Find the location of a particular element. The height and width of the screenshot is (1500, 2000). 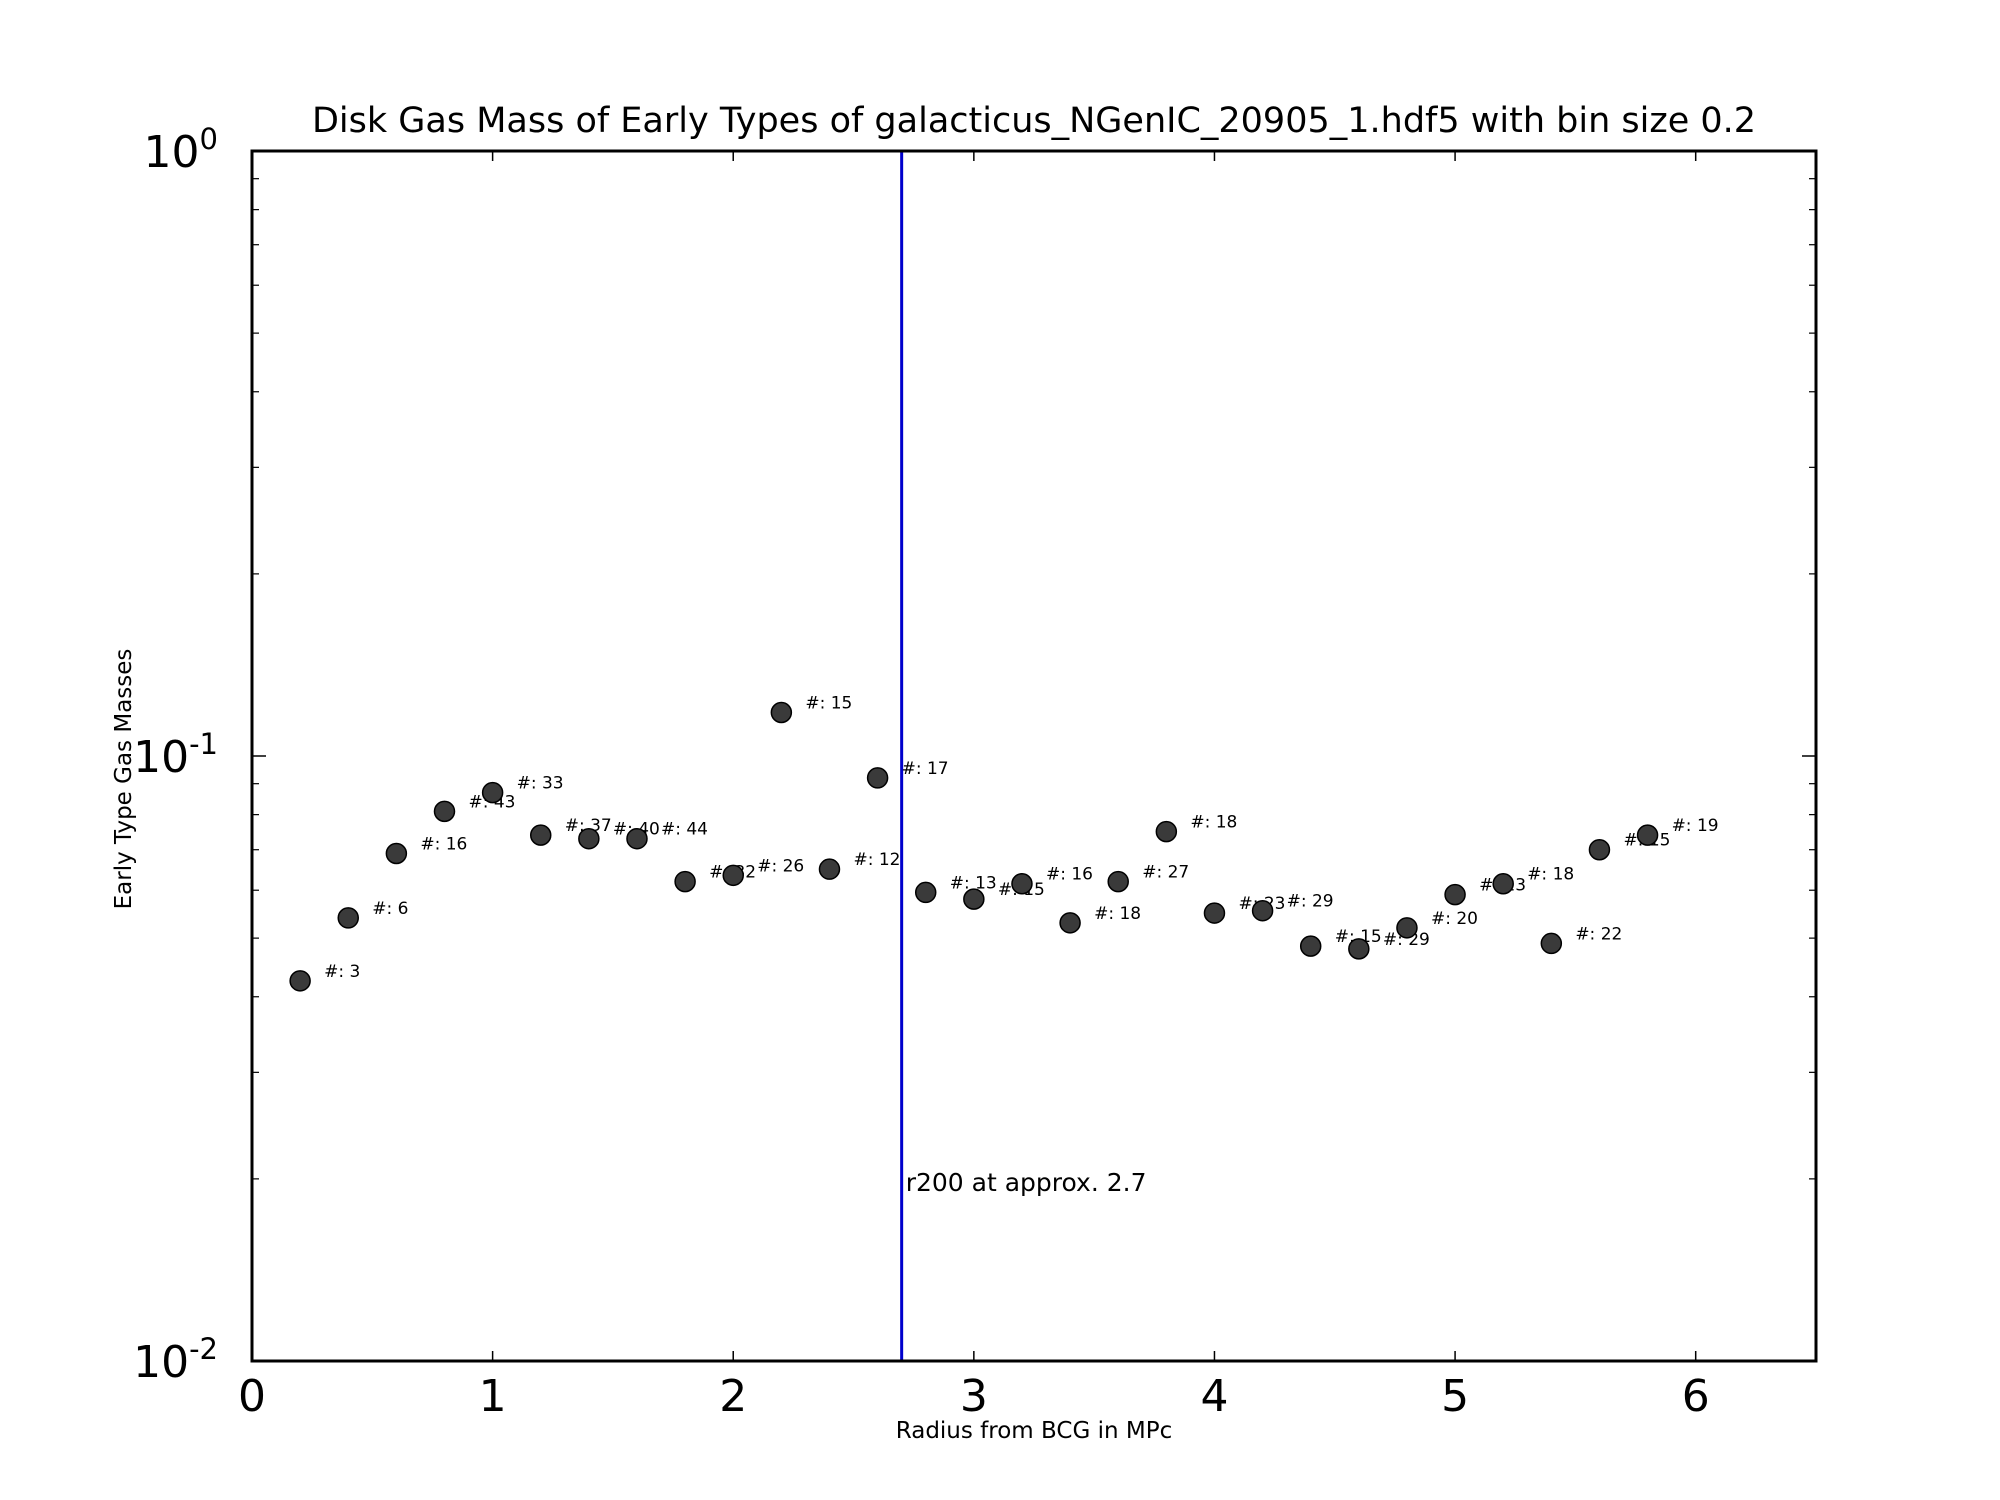

y-tick-label: 10⁰ is located at coordinates (181, 150).